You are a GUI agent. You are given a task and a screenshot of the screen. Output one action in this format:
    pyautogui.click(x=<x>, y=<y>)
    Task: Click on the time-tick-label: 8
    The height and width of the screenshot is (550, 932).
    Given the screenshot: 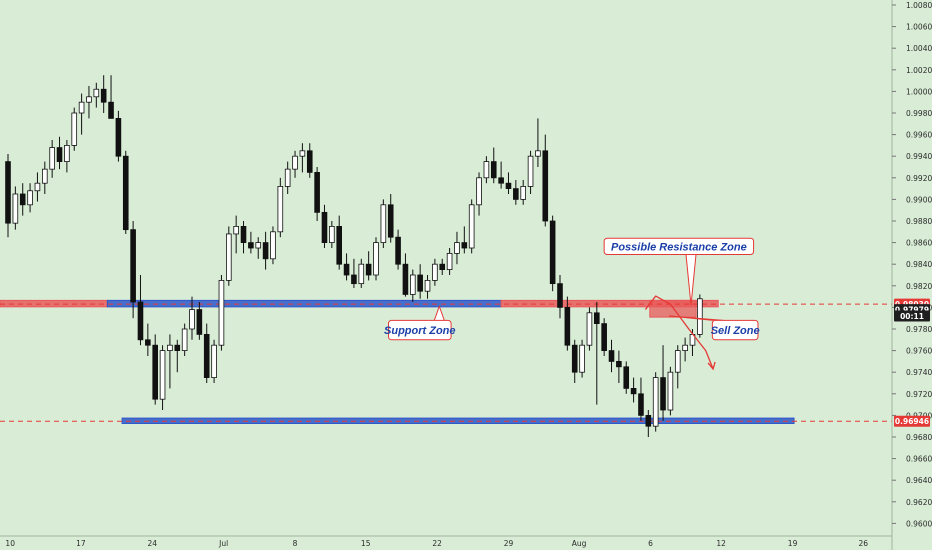 What is the action you would take?
    pyautogui.click(x=295, y=543)
    